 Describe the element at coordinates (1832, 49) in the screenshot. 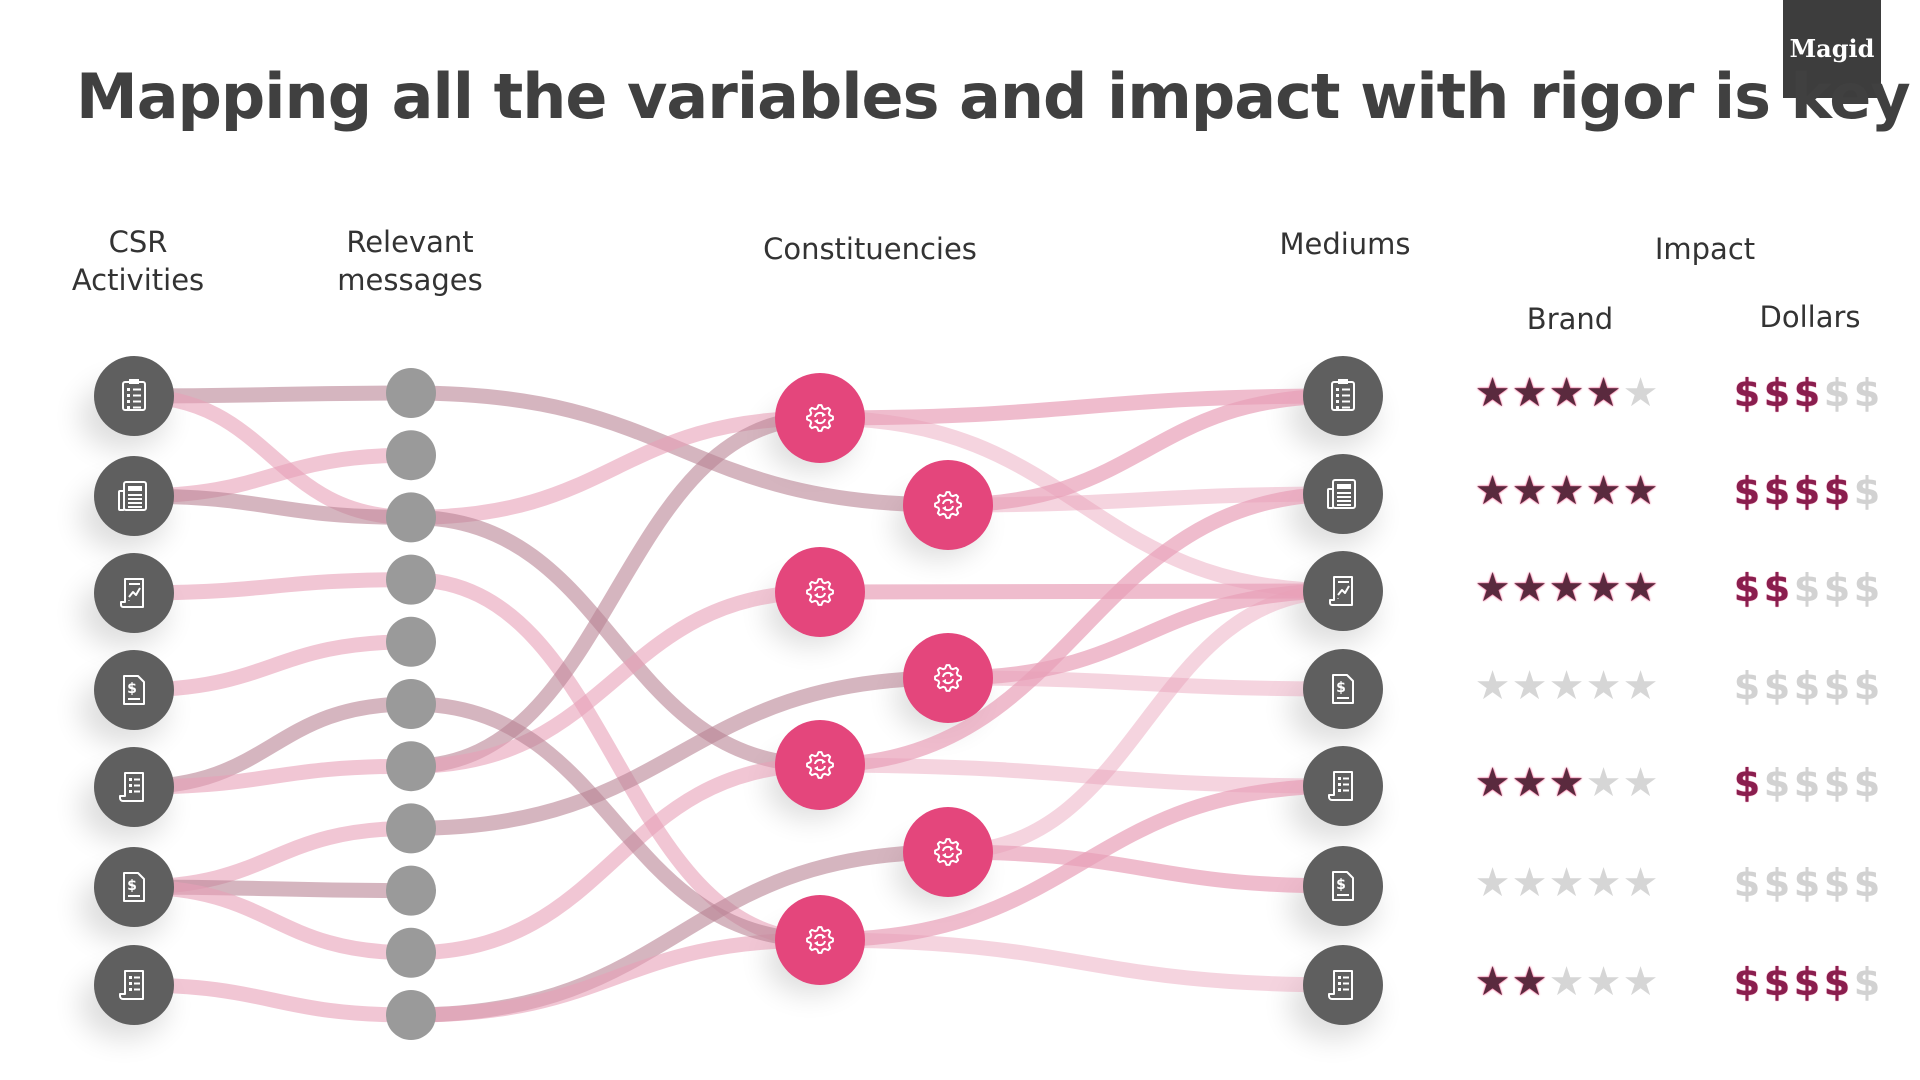

I see `magid-logo: Magid` at that location.